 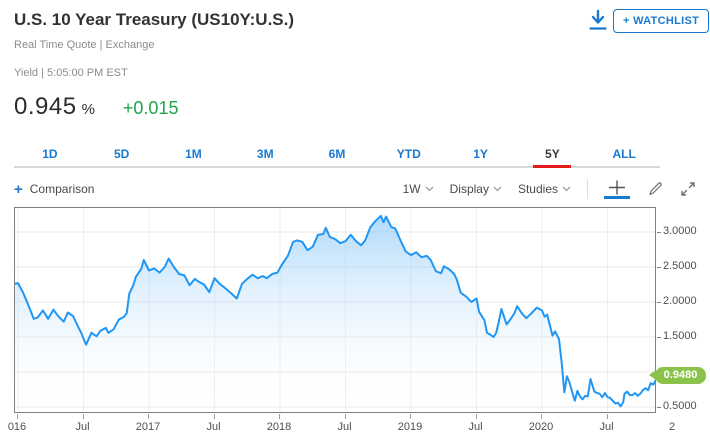 I want to click on page-title: U.S. 10 Year Treasury (US10Y:U.S.), so click(x=154, y=19).